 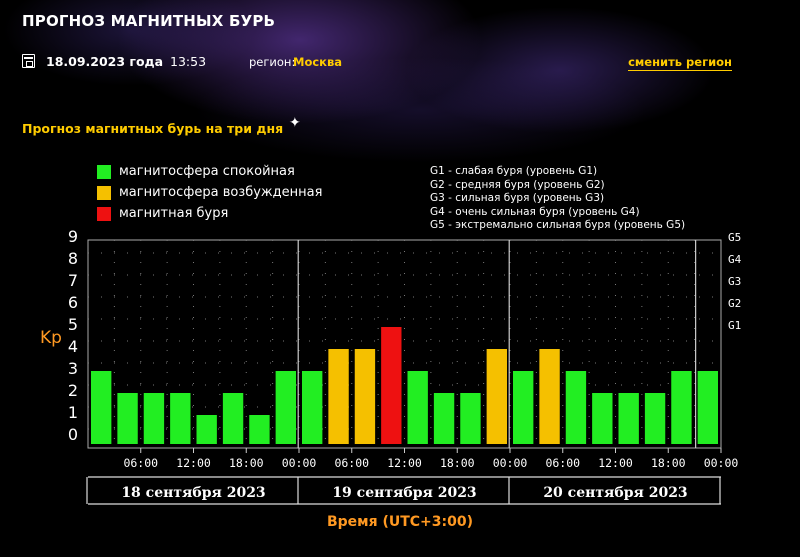 What do you see at coordinates (318, 62) in the screenshot?
I see `region-value: Москва` at bounding box center [318, 62].